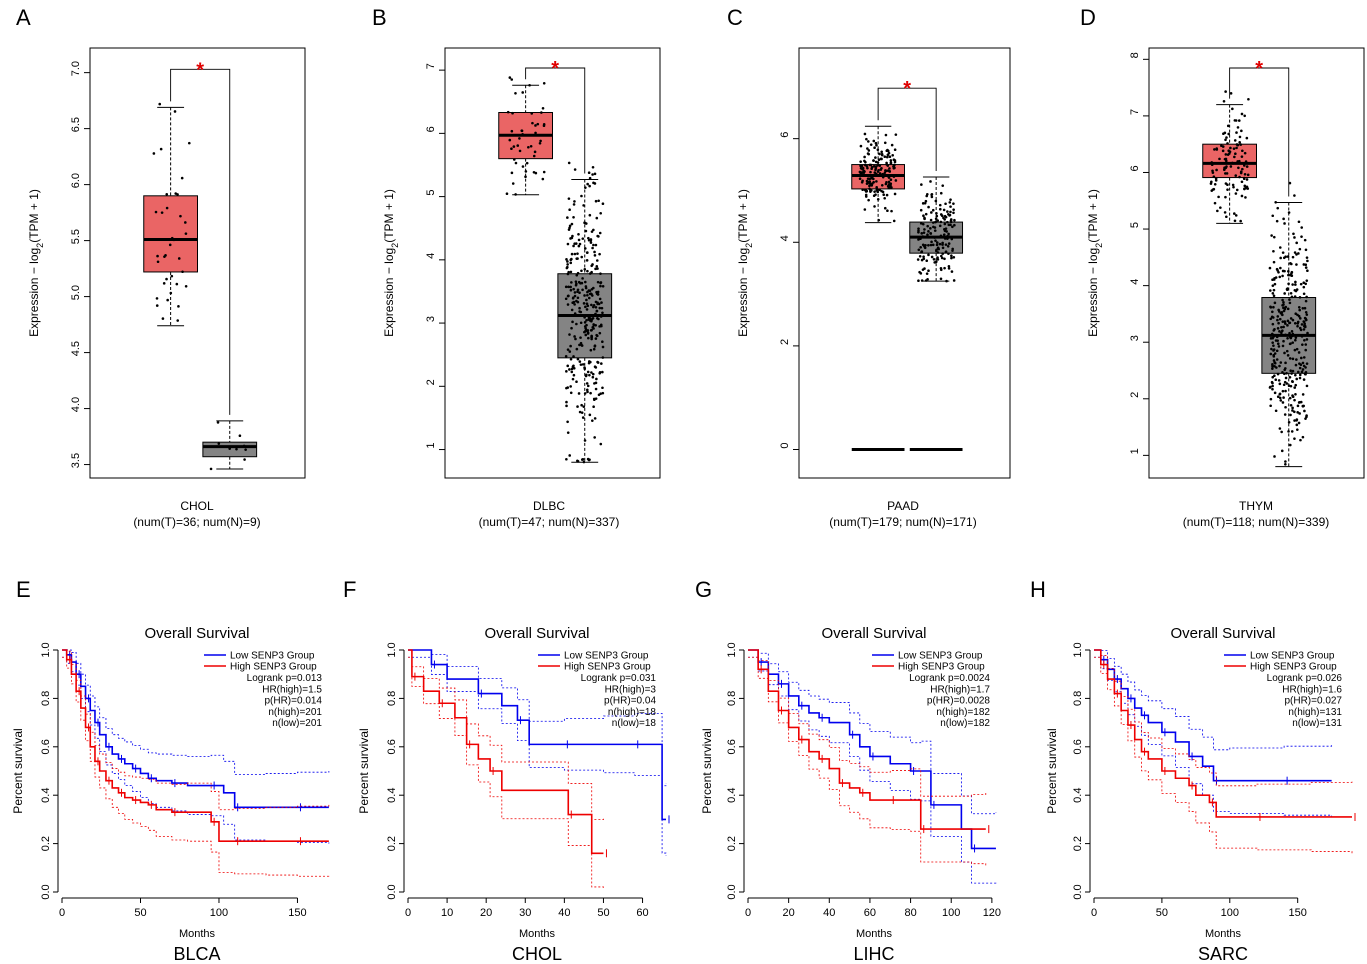  I want to click on low-group-curve, so click(537, 735).